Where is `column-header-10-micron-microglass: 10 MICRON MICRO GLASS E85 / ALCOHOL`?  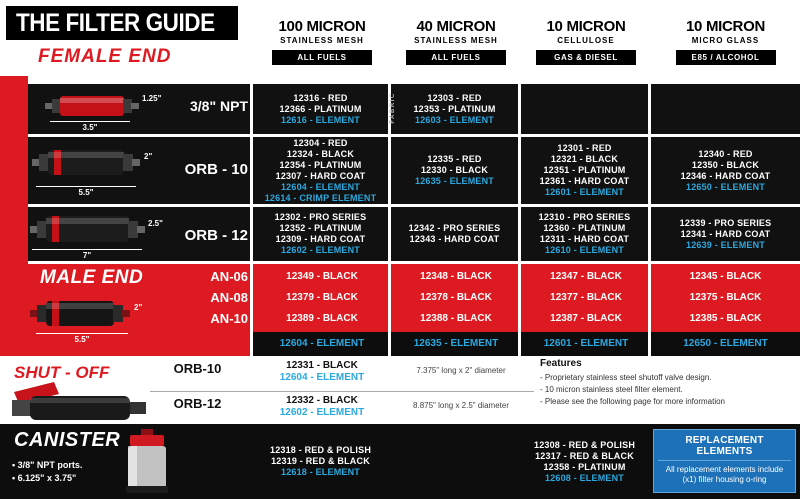
column-header-10-micron-microglass: 10 MICRON MICRO GLASS E85 / ALCOHOL is located at coordinates (725, 41).